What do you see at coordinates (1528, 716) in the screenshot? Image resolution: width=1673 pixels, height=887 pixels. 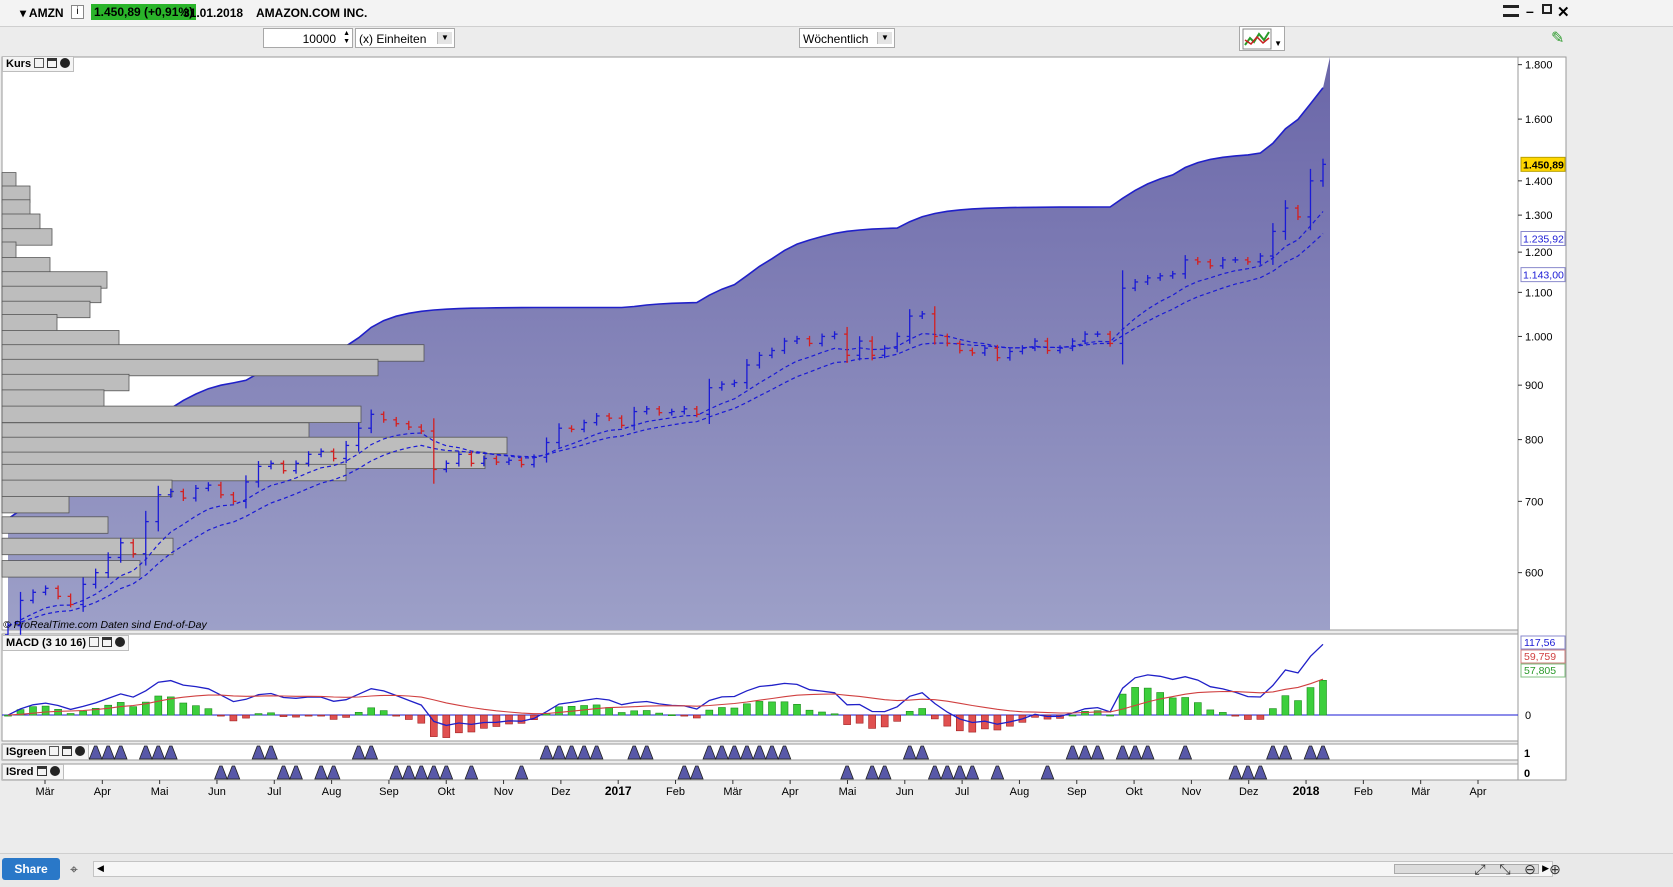 I see `macd-tick-label: 0` at bounding box center [1528, 716].